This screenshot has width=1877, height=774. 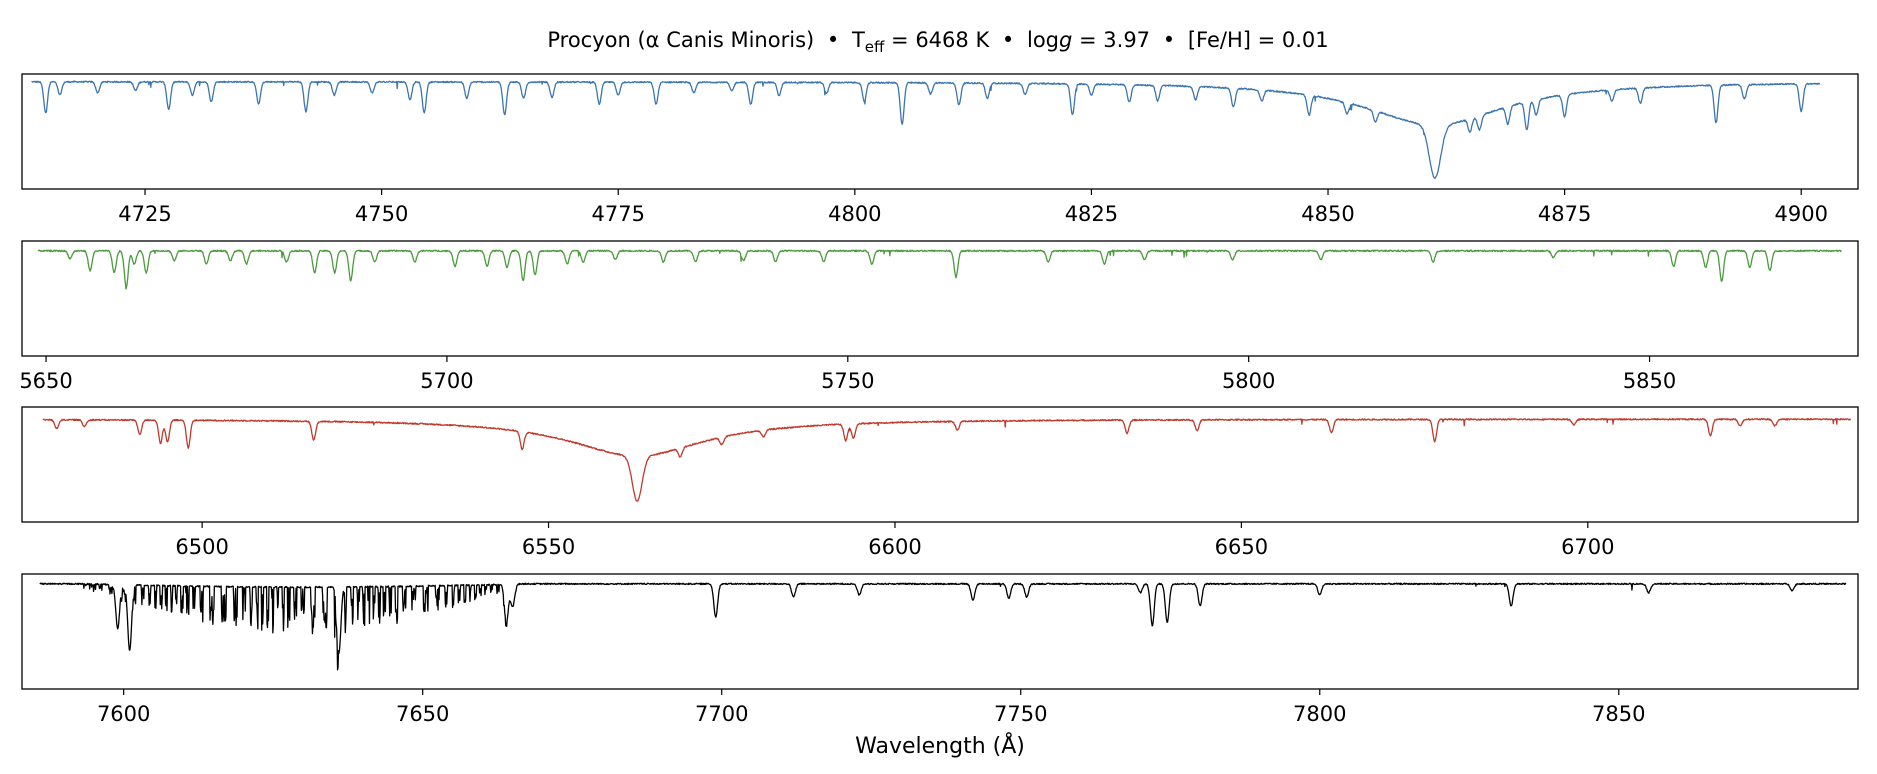 What do you see at coordinates (144, 214) in the screenshot?
I see `x-tick-label: 4725` at bounding box center [144, 214].